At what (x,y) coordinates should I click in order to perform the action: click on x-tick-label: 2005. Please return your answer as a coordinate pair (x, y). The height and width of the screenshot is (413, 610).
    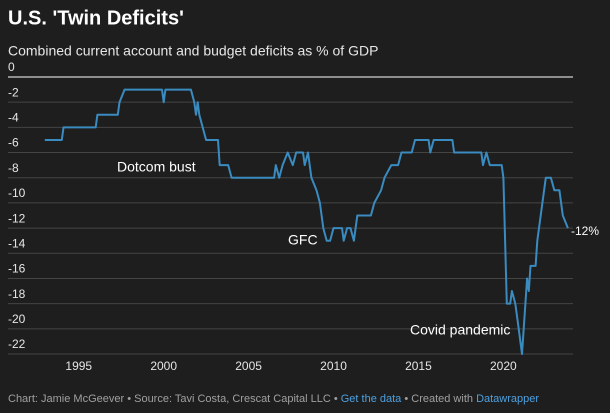
    Looking at the image, I should click on (248, 366).